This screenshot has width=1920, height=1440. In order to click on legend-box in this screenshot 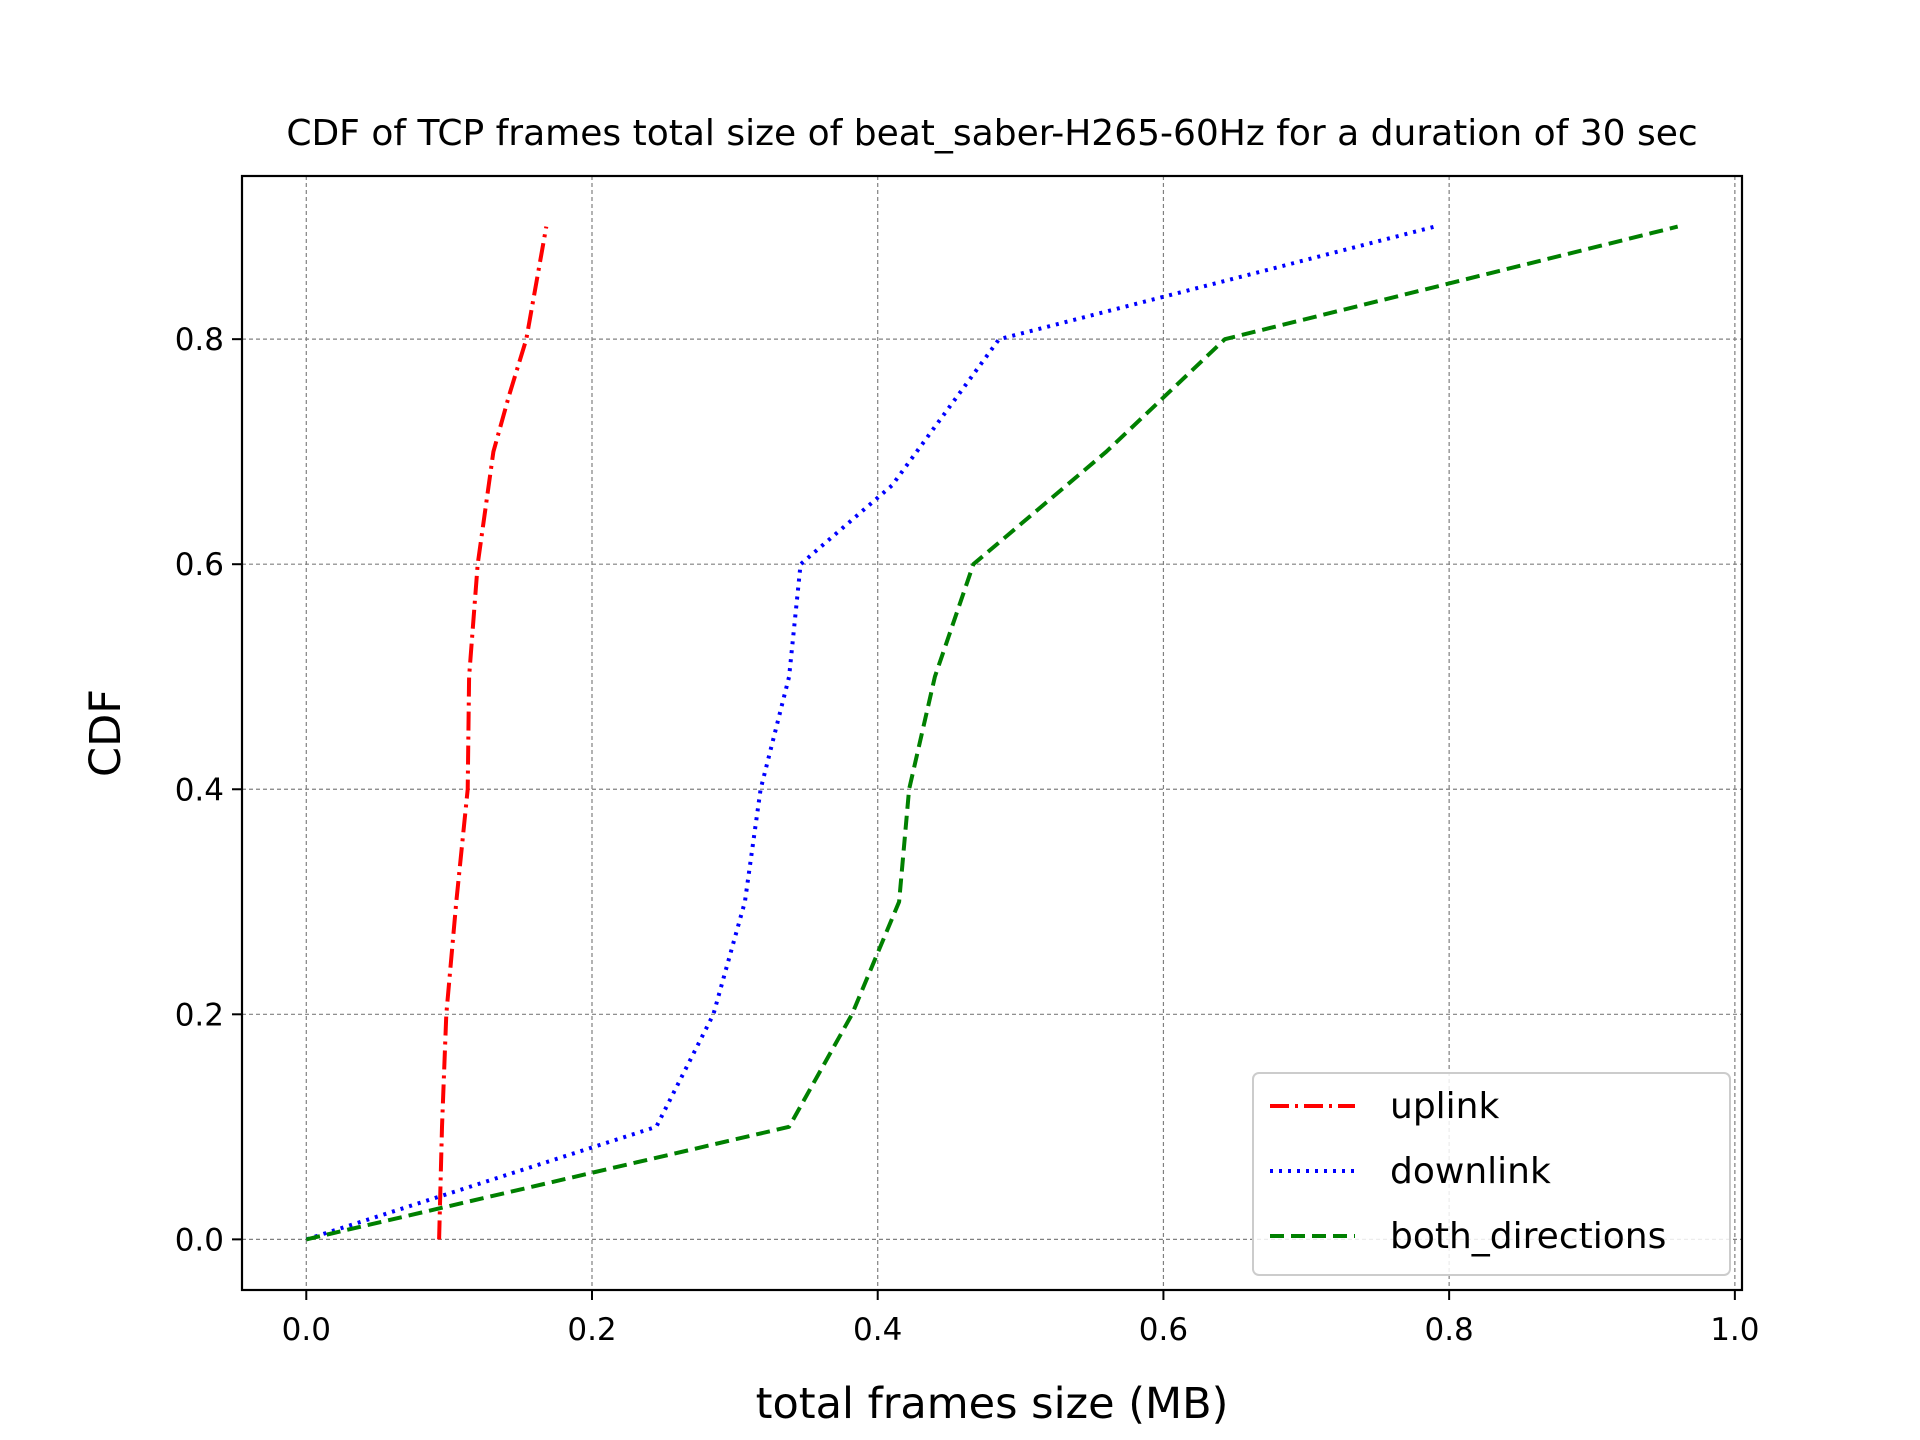, I will do `click(1491, 1174)`.